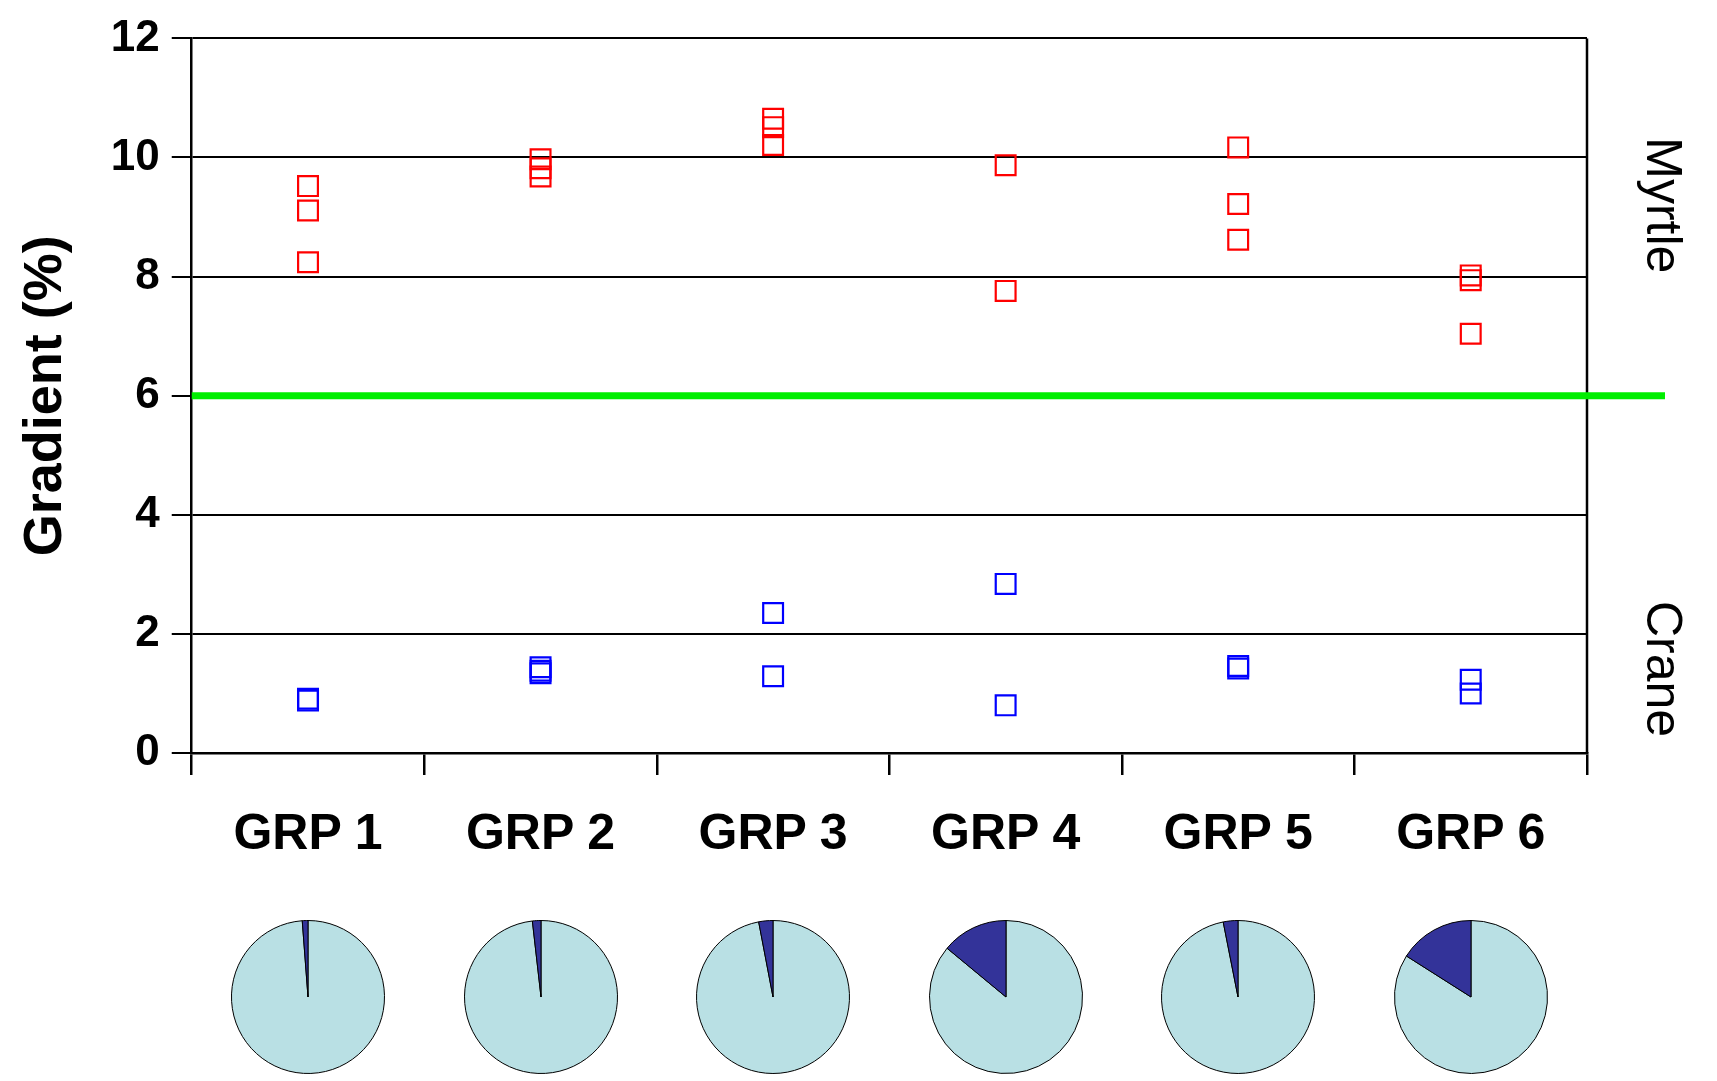  Describe the element at coordinates (1238, 831) in the screenshot. I see `x-tick-label: GRP 5` at that location.